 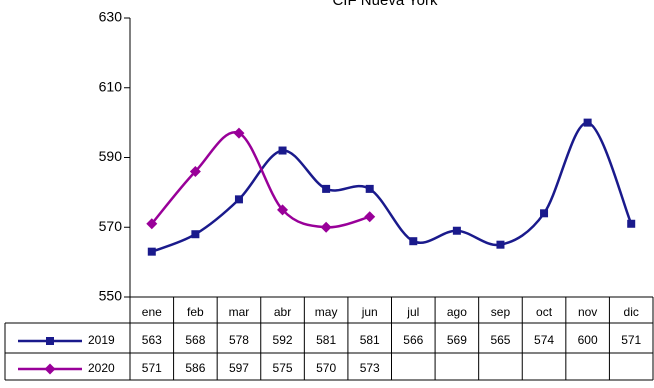 What do you see at coordinates (501, 312) in the screenshot?
I see `x-tick-label: sep` at bounding box center [501, 312].